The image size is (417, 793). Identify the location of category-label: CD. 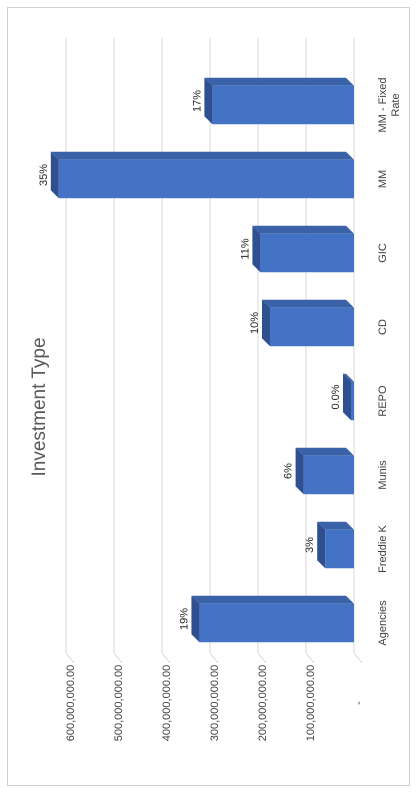
(383, 327).